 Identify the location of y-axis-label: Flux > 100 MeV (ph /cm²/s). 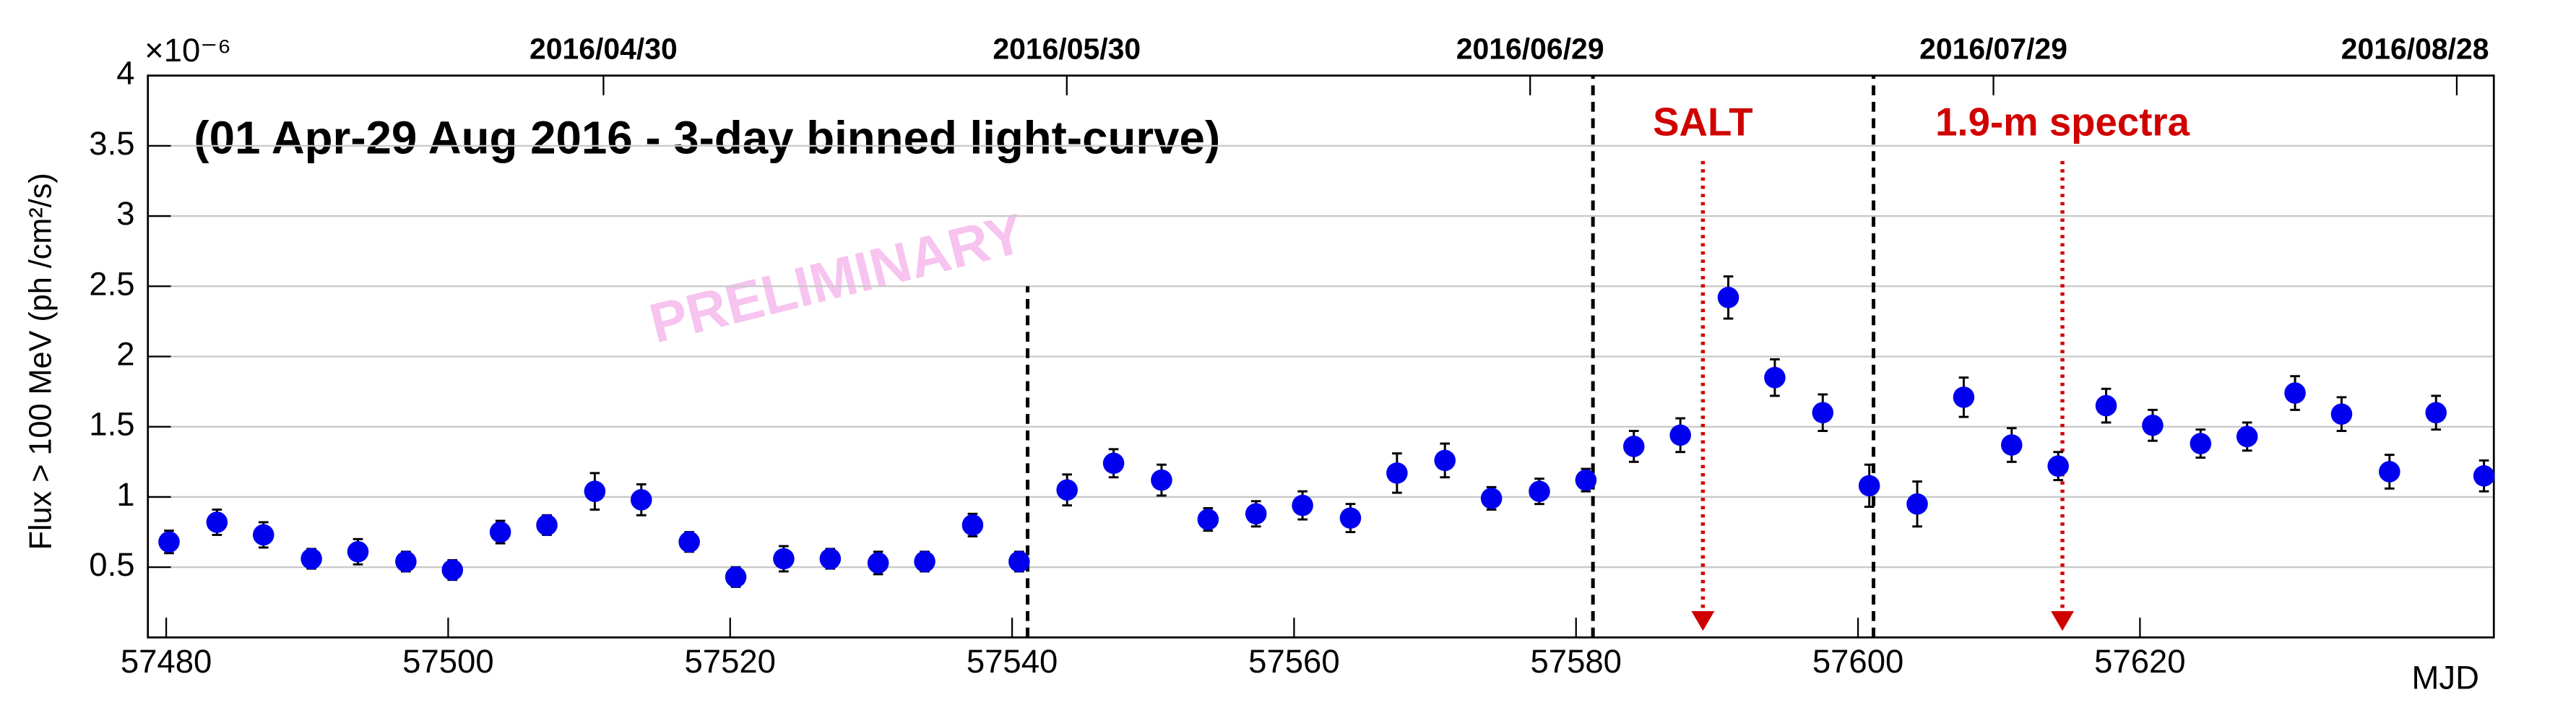
(41, 361).